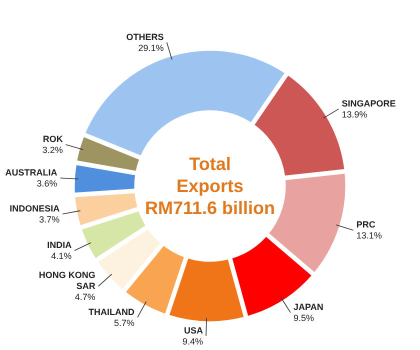 Image resolution: width=420 pixels, height=350 pixels. Describe the element at coordinates (369, 235) in the screenshot. I see `data-label: 13.1%` at that location.